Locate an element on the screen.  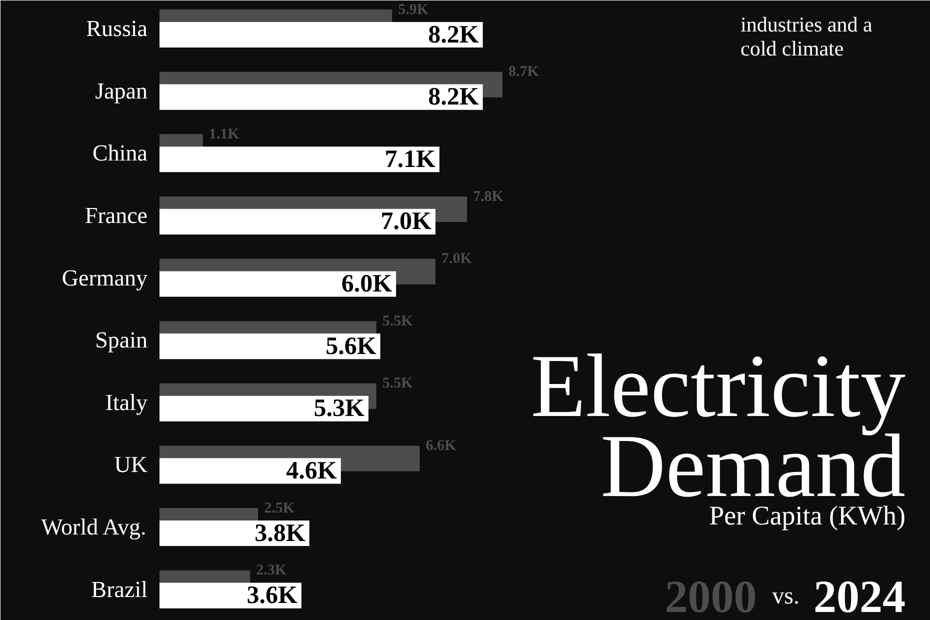
data-label: 3.6K is located at coordinates (272, 596).